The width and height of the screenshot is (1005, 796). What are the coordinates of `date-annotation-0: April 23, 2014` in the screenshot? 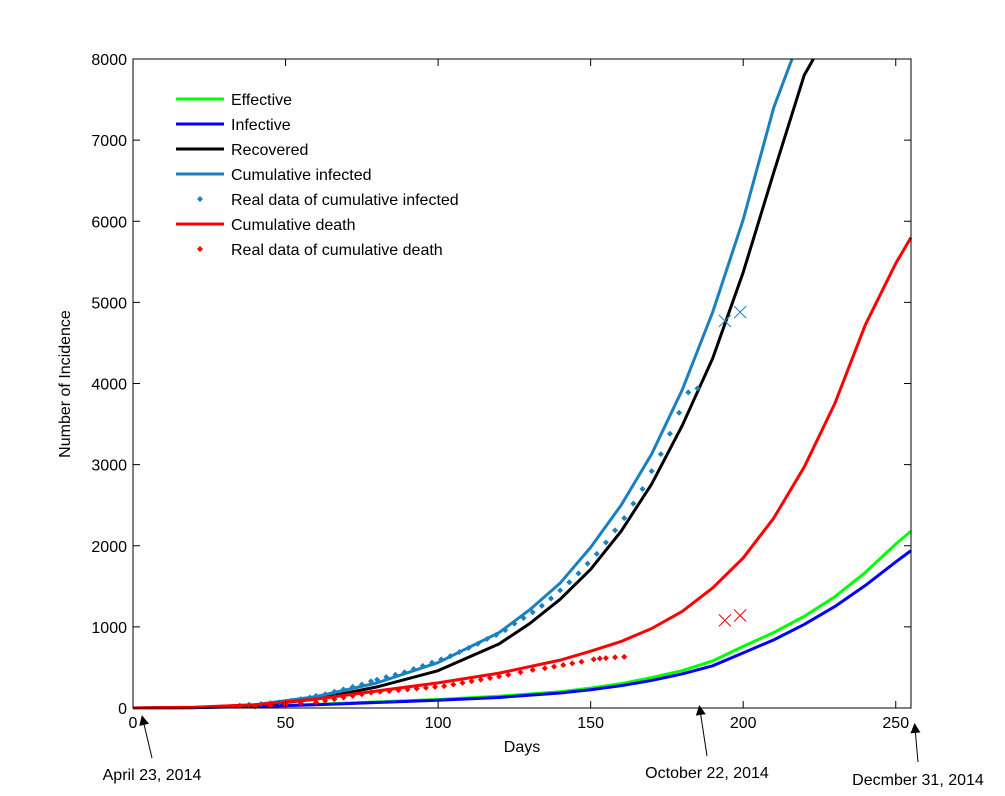 It's located at (152, 749).